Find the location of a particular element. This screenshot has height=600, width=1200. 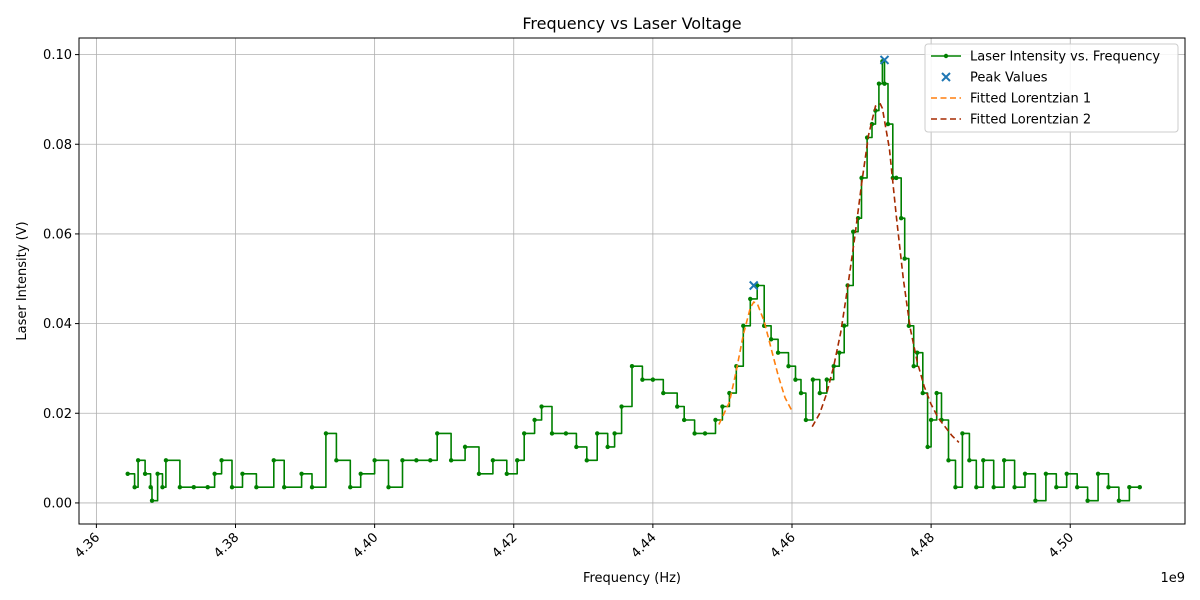

x-tick-label: 4.50 is located at coordinates (1061, 545).